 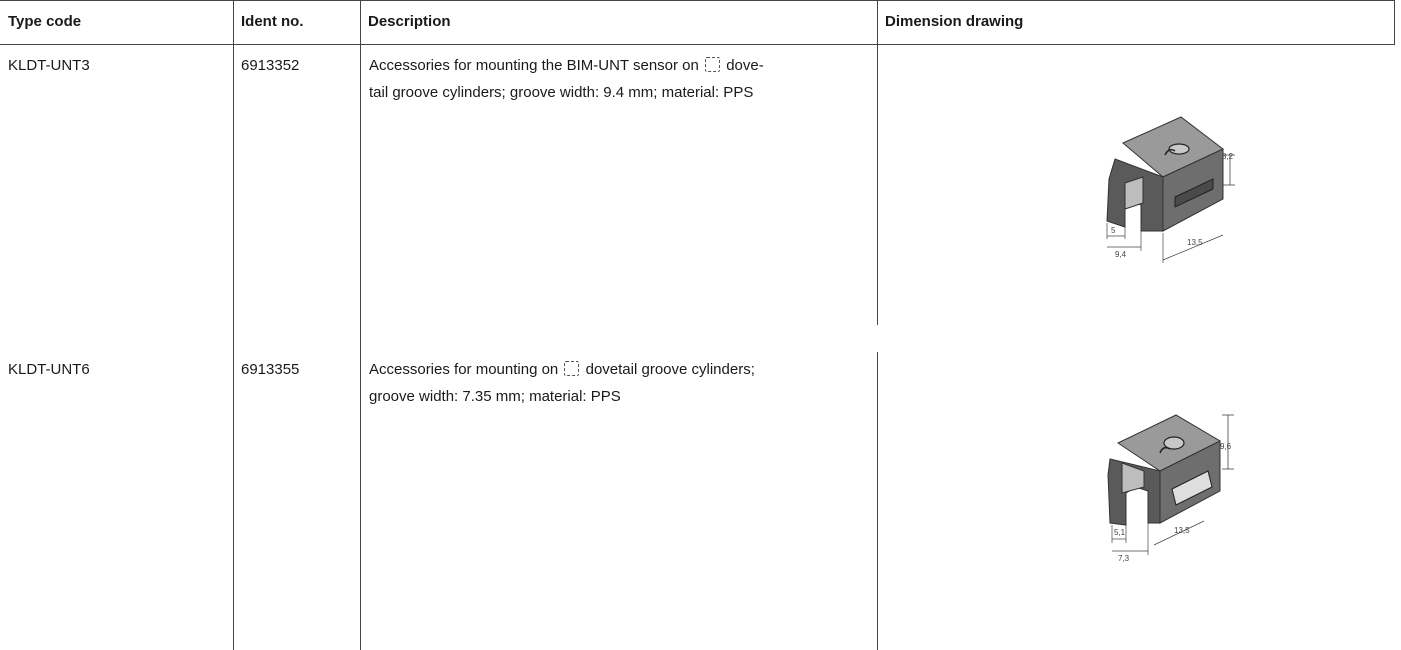 I want to click on description-text: dove-, so click(x=745, y=65).